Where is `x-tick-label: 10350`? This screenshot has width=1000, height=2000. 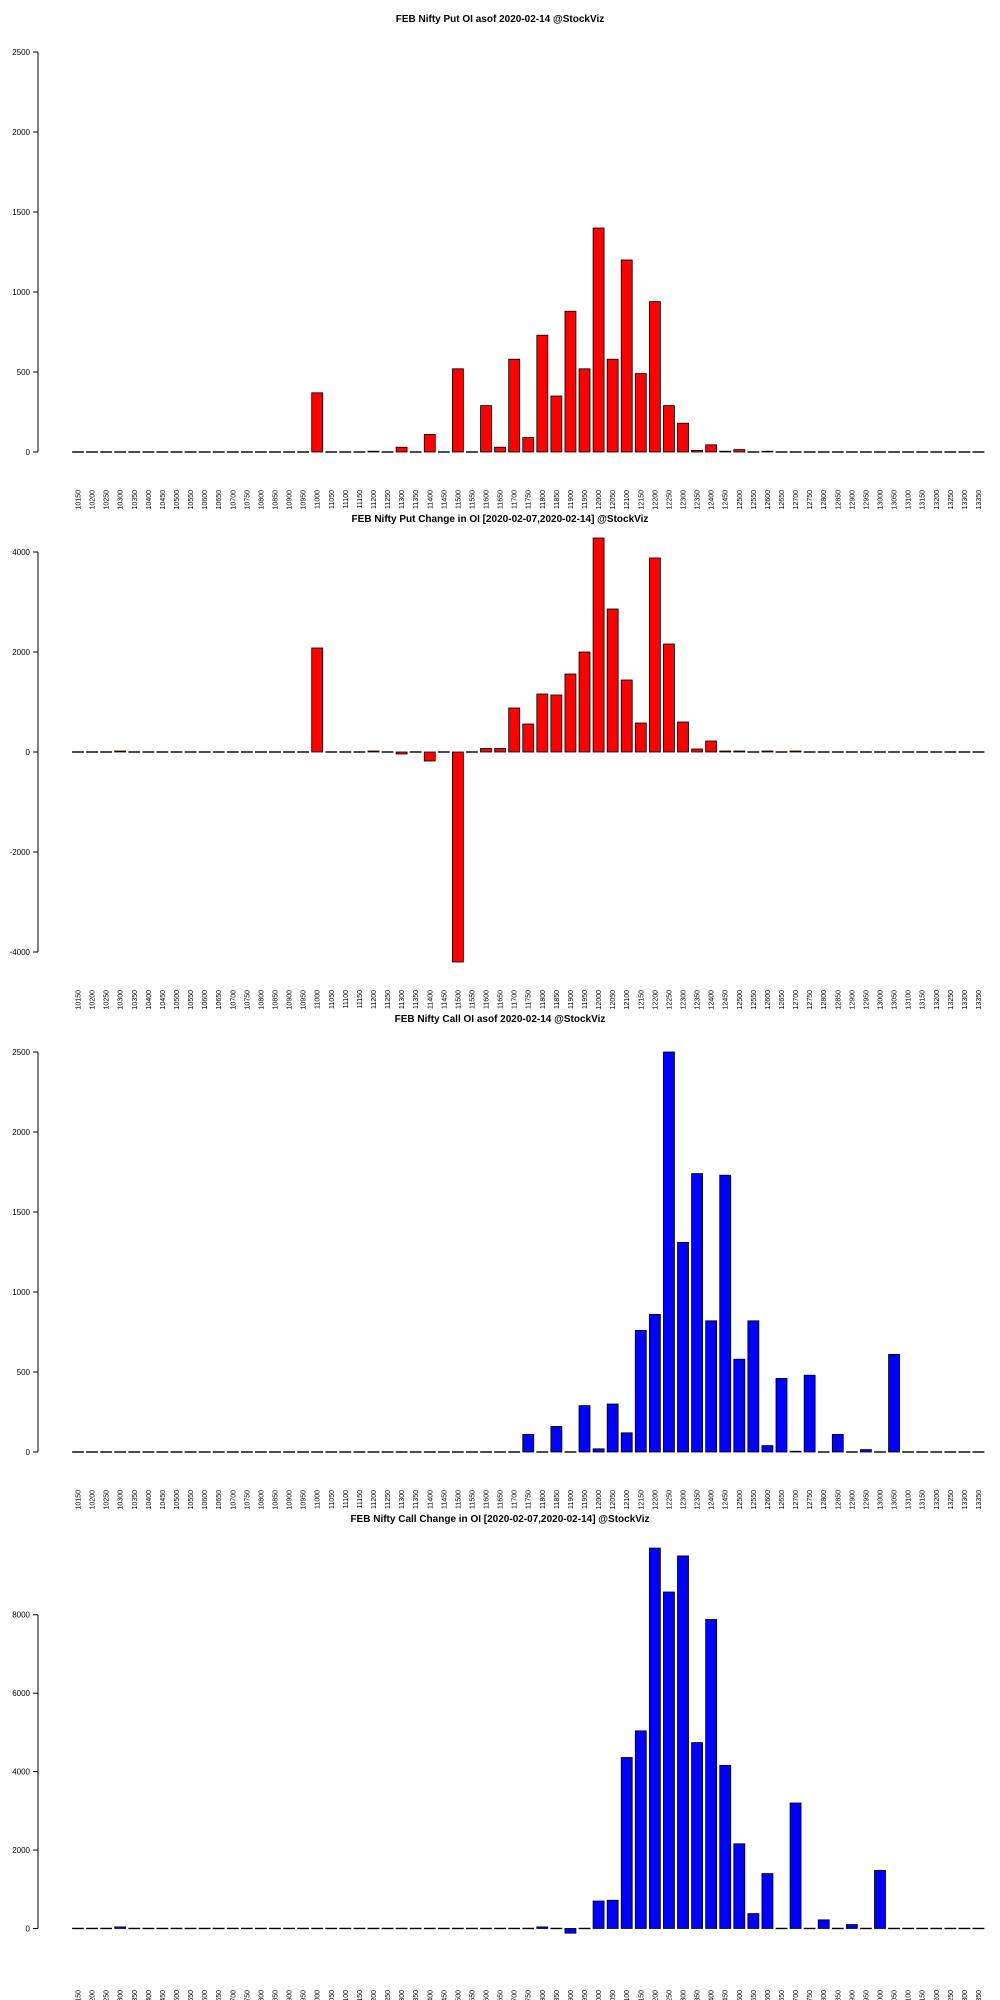
x-tick-label: 10350 is located at coordinates (135, 1500).